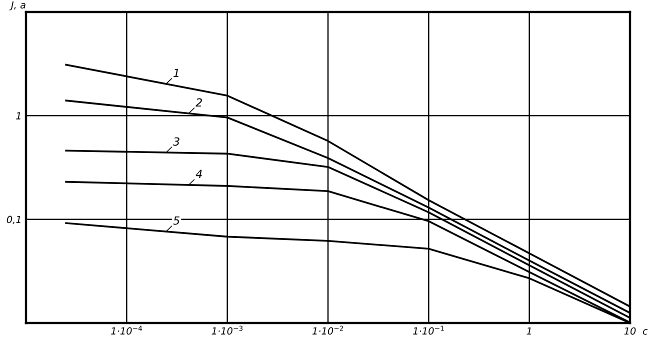 This screenshot has width=652, height=340. I want to click on x-tick-label: 1·10$^{−3}$, so click(227, 330).